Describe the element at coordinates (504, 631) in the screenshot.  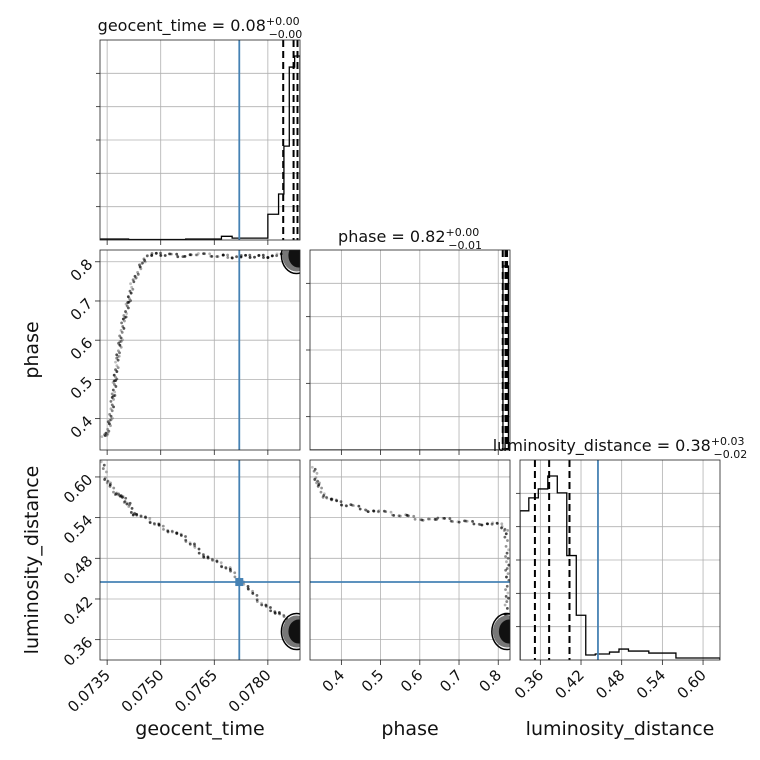
I see `panel-phase-luminosity-distance-density-core` at that location.